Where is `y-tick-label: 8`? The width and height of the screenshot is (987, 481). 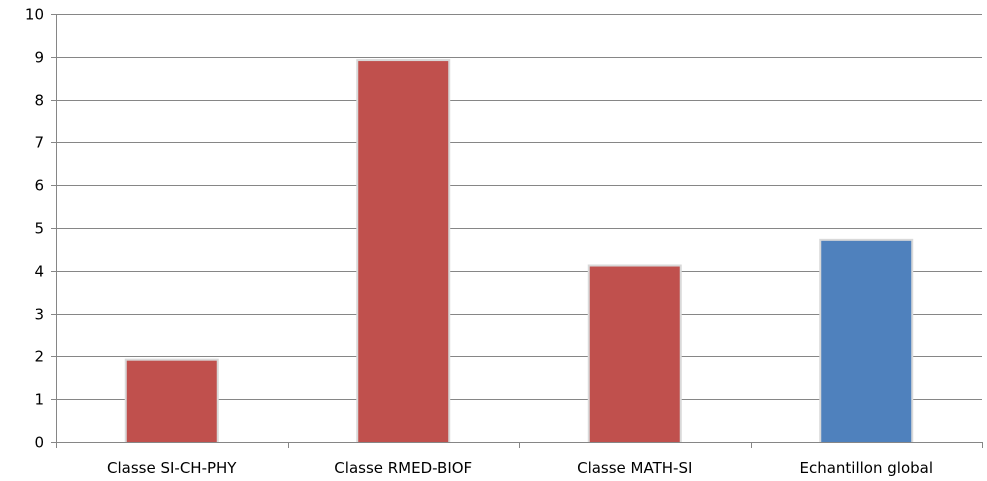 y-tick-label: 8 is located at coordinates (39, 101).